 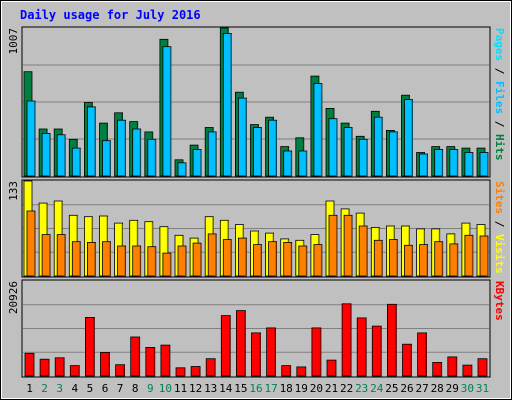 What do you see at coordinates (406, 388) in the screenshot?
I see `day-label-26: 26` at bounding box center [406, 388].